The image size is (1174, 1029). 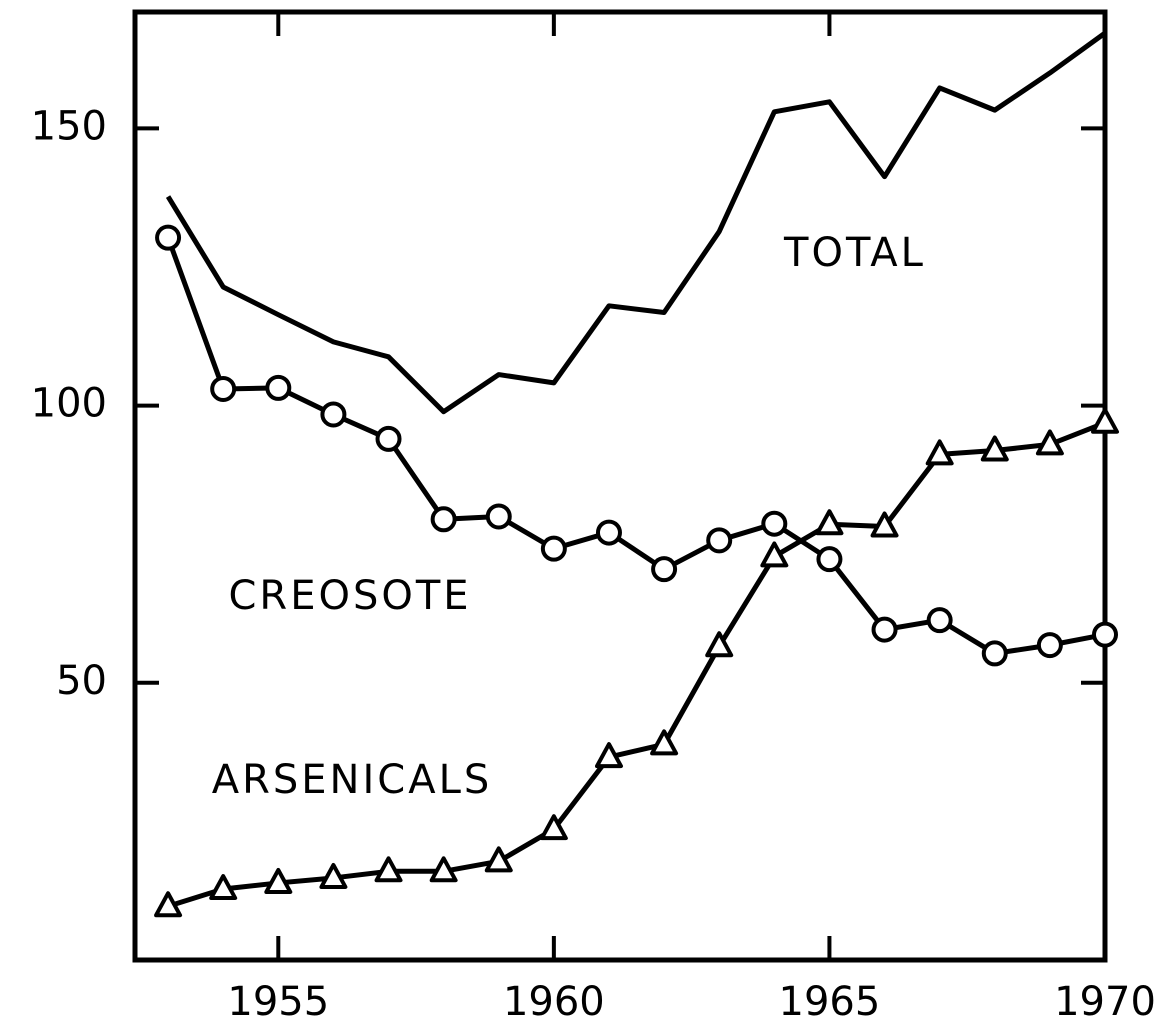 I want to click on x-tick-label: 1970, so click(x=1105, y=1002).